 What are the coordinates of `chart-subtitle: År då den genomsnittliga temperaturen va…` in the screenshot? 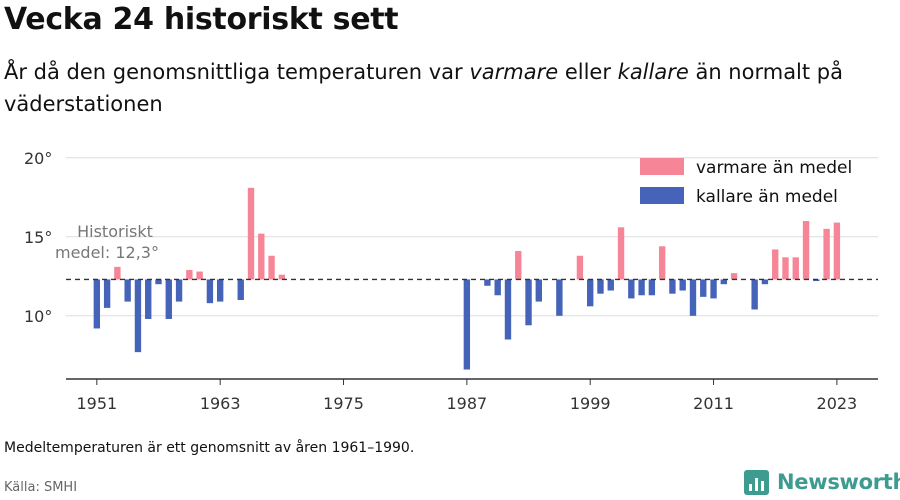 It's located at (423, 88).